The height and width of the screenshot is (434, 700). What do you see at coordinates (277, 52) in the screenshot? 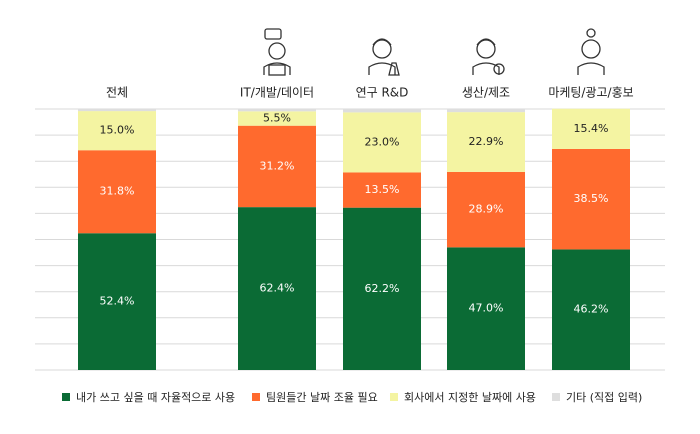
I see `icon-it` at bounding box center [277, 52].